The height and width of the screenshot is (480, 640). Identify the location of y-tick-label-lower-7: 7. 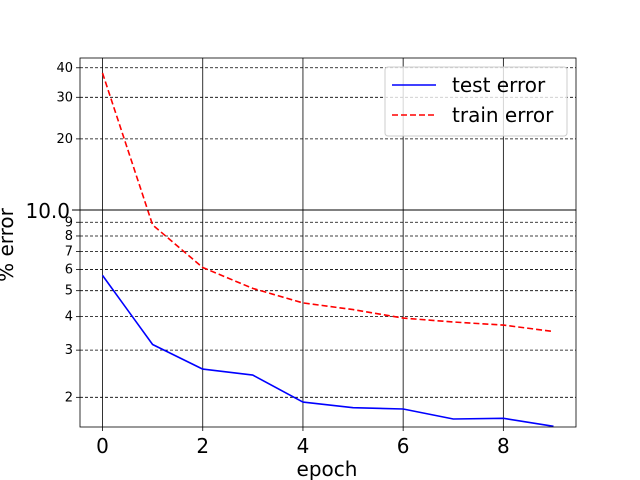
(69, 252).